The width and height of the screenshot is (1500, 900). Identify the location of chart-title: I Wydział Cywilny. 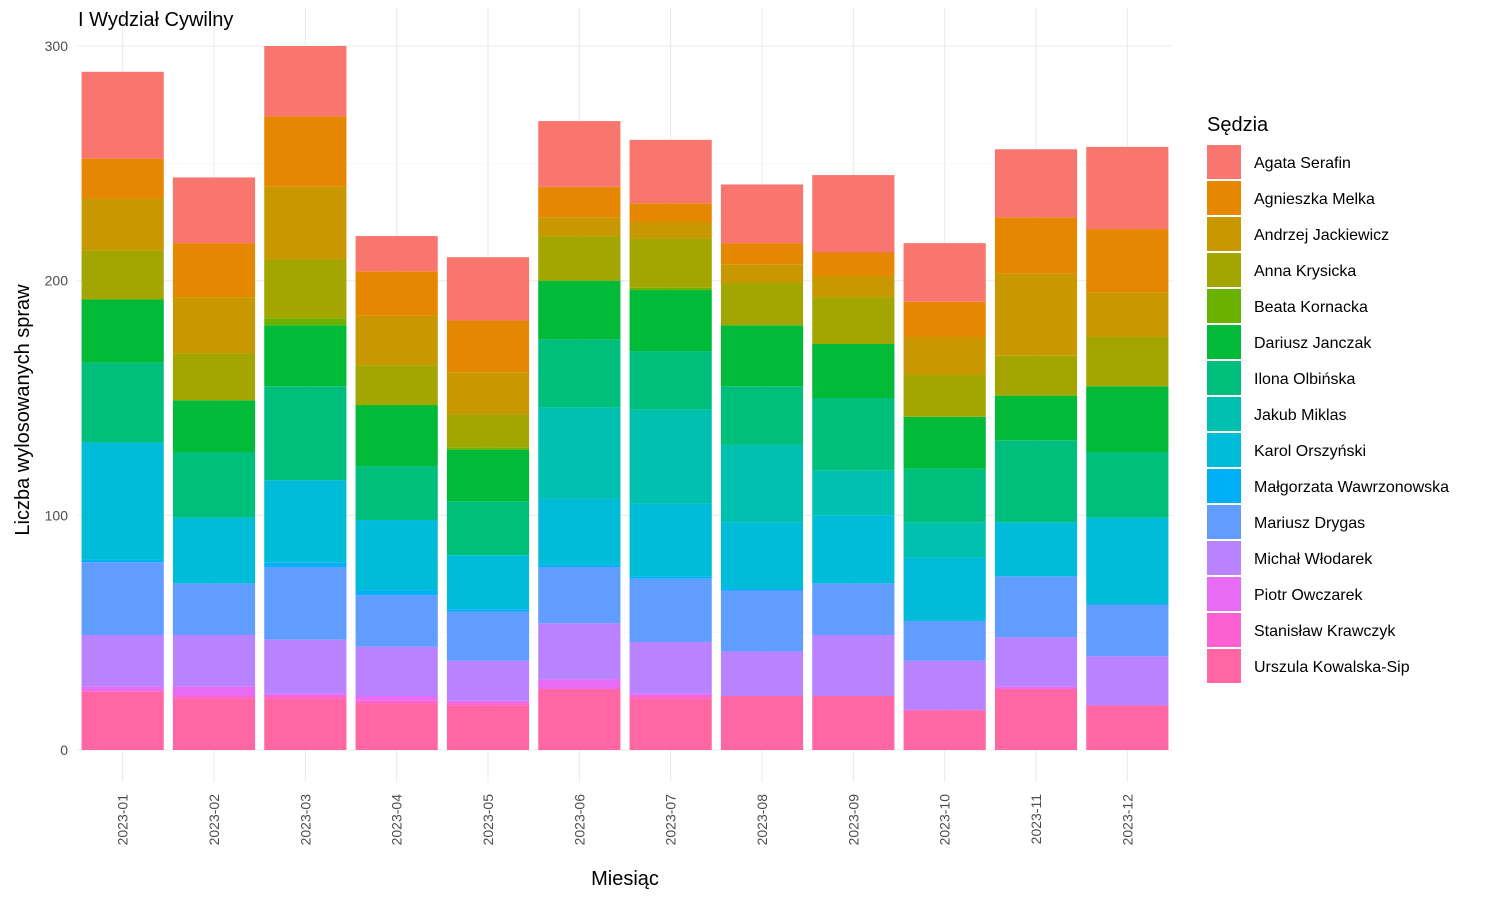
(155, 20).